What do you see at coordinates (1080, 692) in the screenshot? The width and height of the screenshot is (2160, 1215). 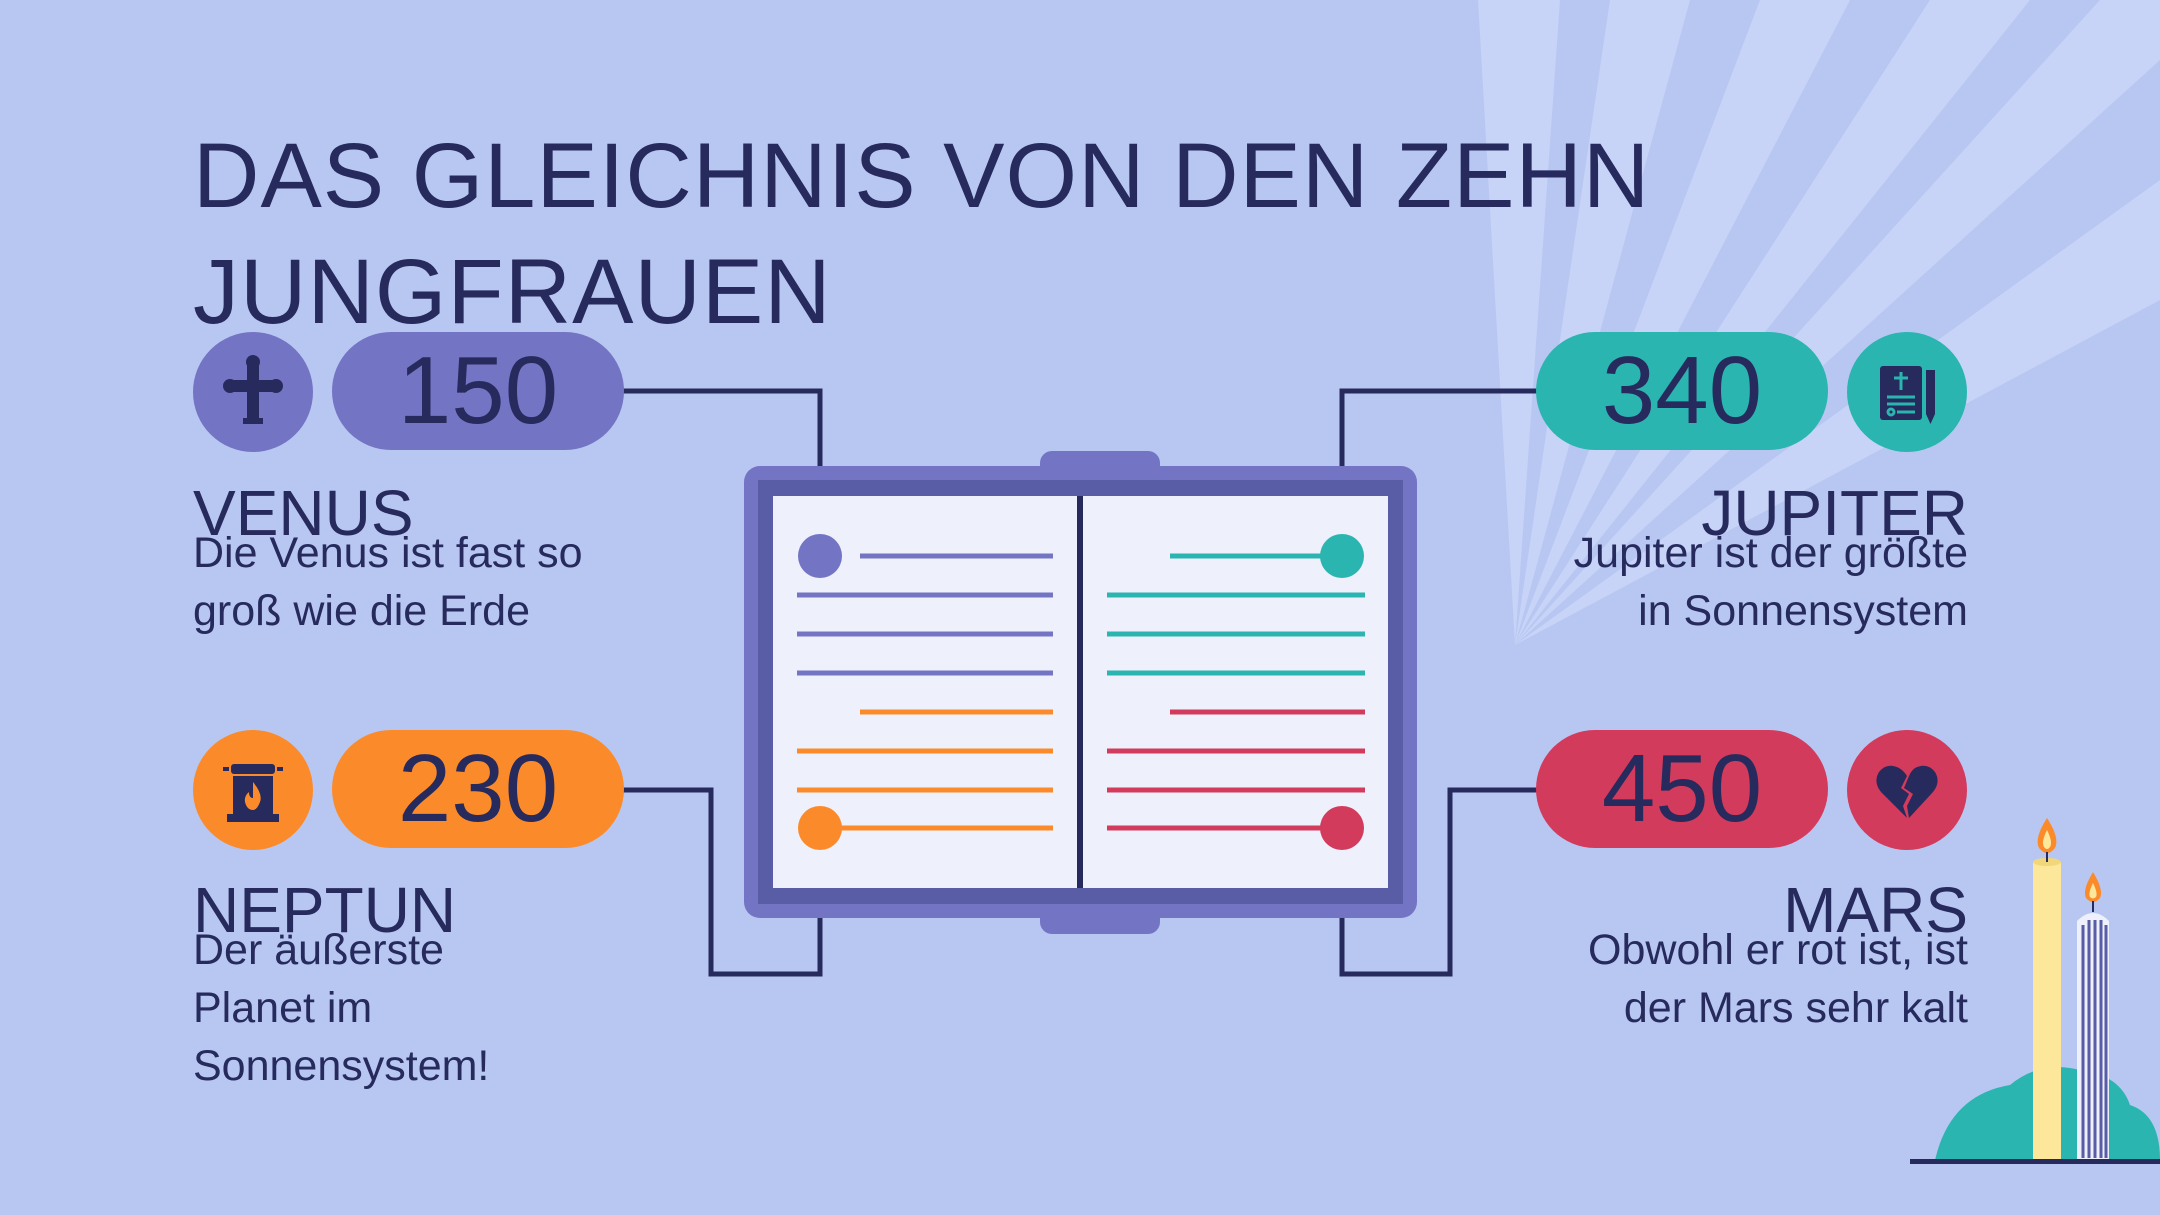 I see `open-book-illustration` at bounding box center [1080, 692].